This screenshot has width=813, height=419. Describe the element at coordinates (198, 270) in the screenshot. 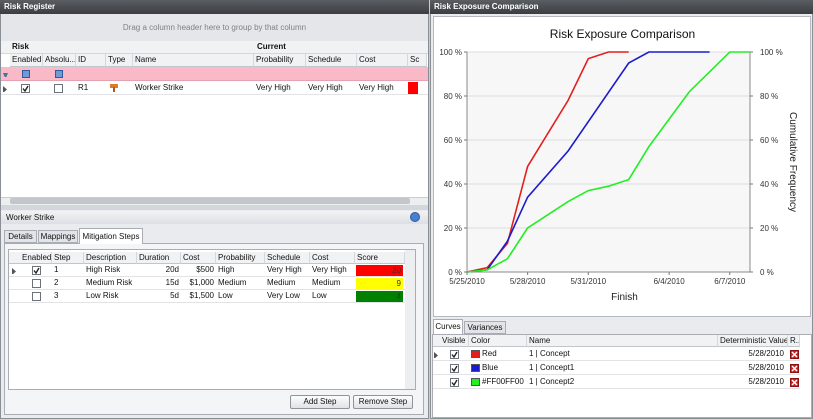

I see `cell: $500` at that location.